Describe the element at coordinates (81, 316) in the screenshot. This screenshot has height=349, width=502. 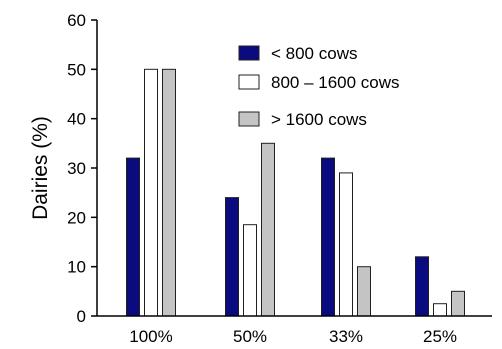
I see `y-tick-label-0: 0` at that location.